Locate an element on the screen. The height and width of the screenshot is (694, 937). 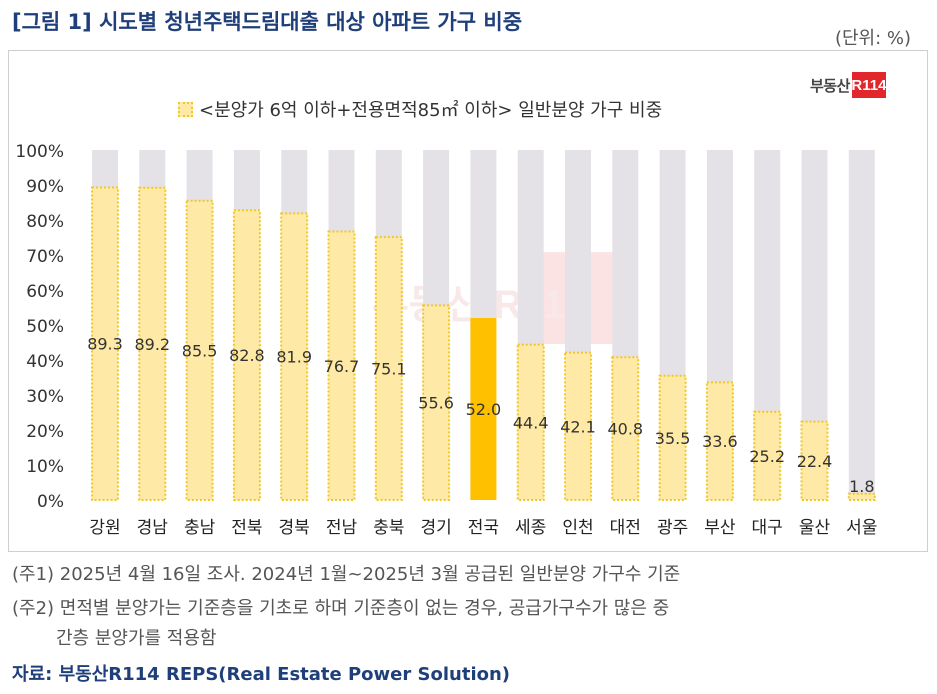
x-tick-label: 경북 is located at coordinates (294, 528).